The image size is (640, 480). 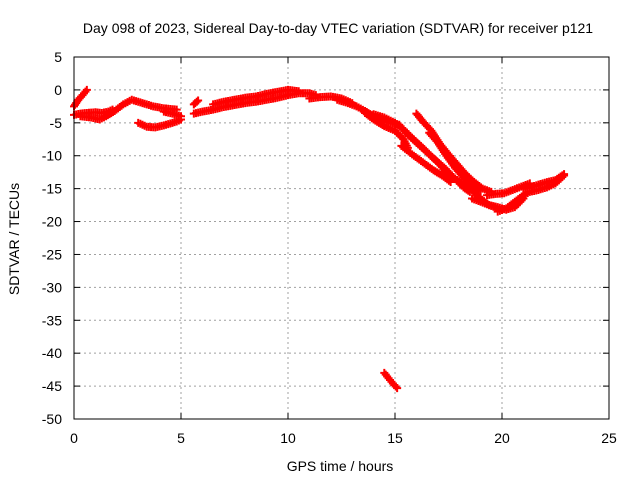 What do you see at coordinates (56, 123) in the screenshot?
I see `y-tick-label: -5` at bounding box center [56, 123].